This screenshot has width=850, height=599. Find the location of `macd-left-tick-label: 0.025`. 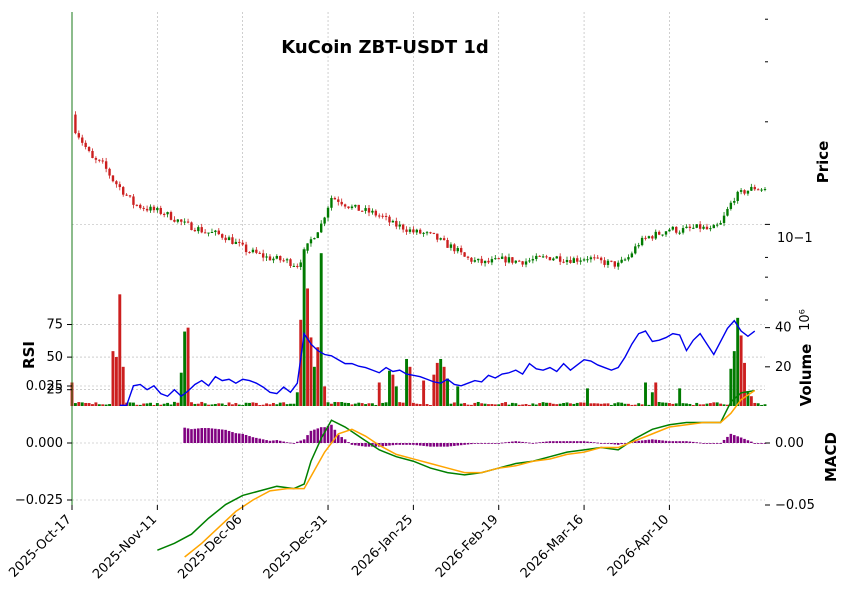

macd-left-tick-label: 0.025 is located at coordinates (44, 386).